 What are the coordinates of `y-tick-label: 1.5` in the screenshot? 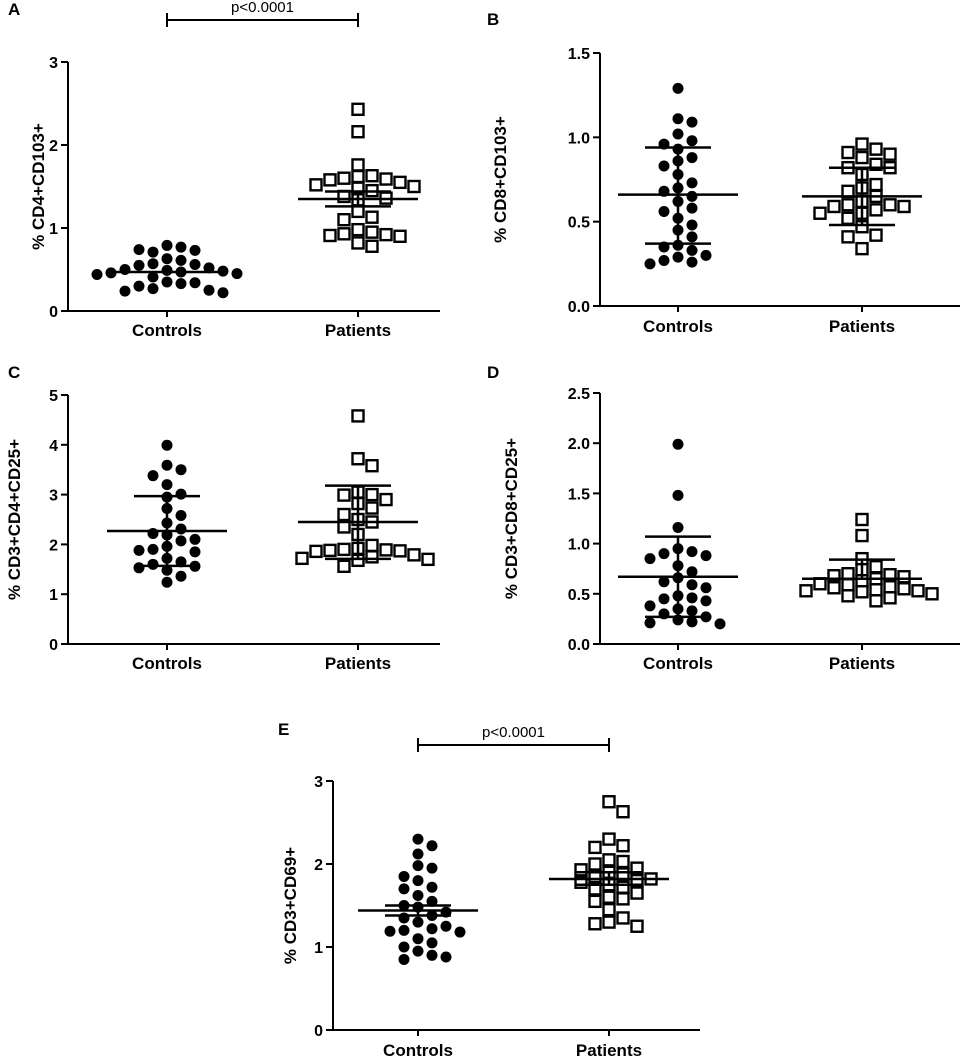 It's located at (579, 494).